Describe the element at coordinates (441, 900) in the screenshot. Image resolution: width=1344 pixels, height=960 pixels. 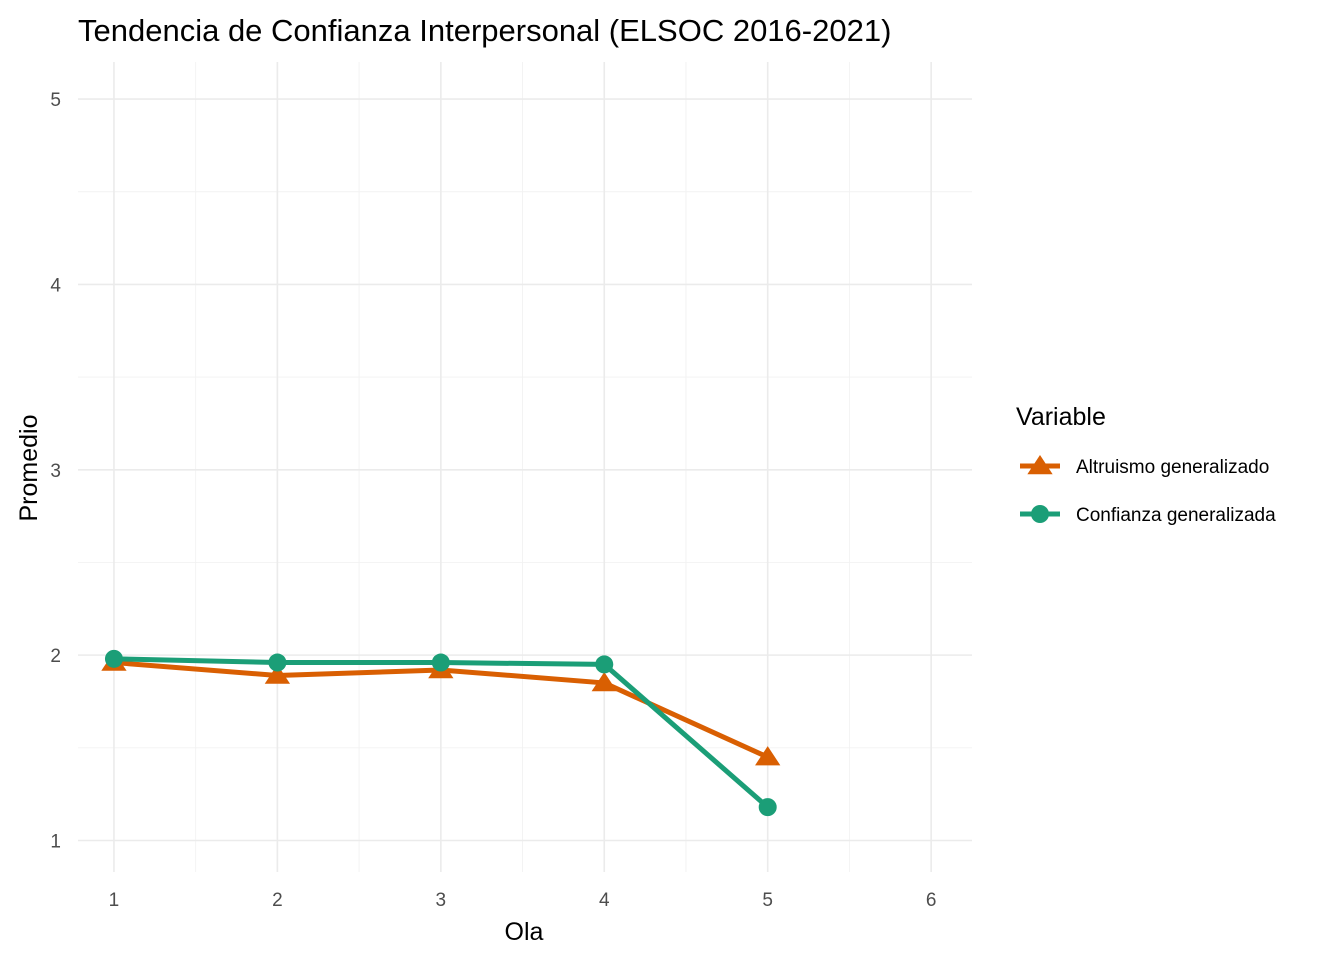
I see `x-tick-label: 3` at that location.